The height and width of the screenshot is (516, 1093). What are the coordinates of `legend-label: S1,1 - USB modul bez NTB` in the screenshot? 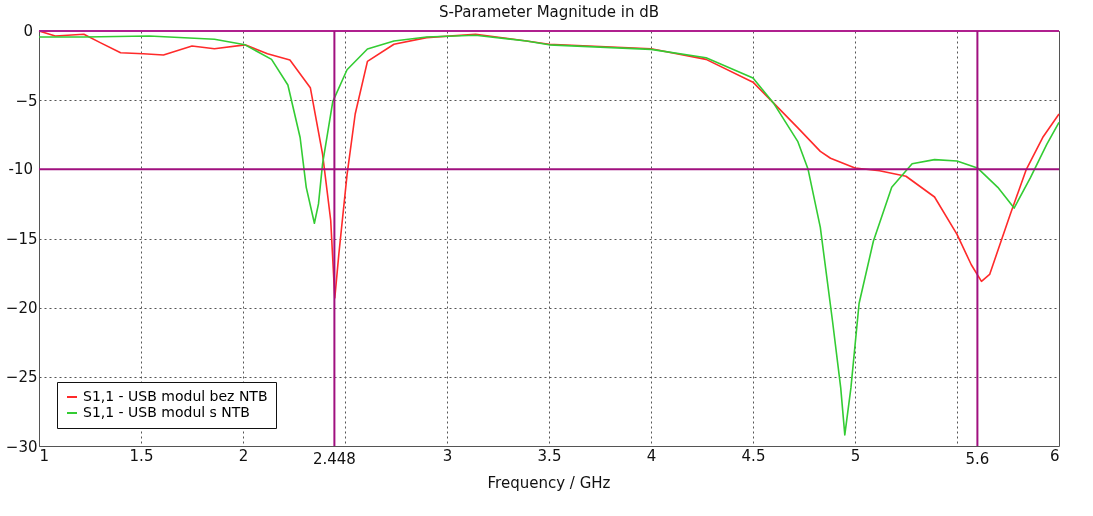 It's located at (175, 396).